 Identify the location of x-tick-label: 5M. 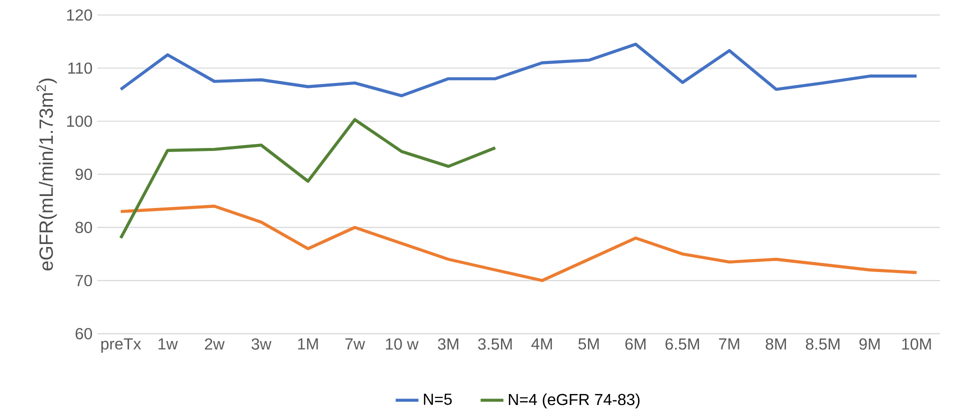
(588, 344).